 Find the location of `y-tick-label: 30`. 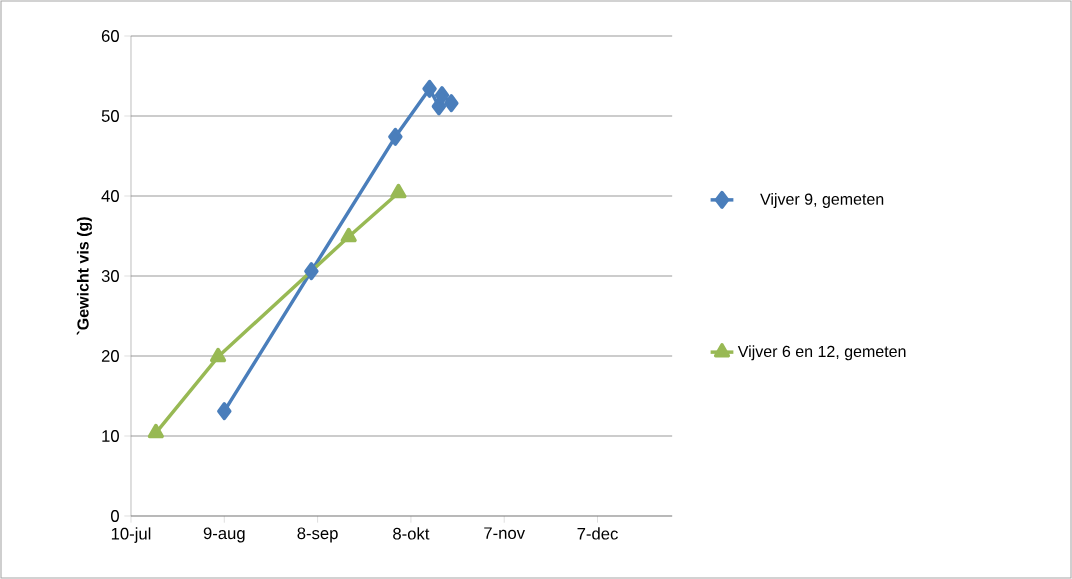

y-tick-label: 30 is located at coordinates (110, 276).